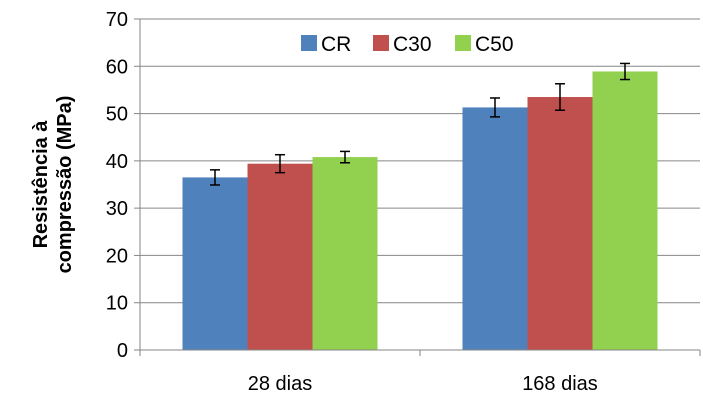 The image size is (703, 396). Describe the element at coordinates (117, 115) in the screenshot. I see `y-tick-label: 50` at that location.